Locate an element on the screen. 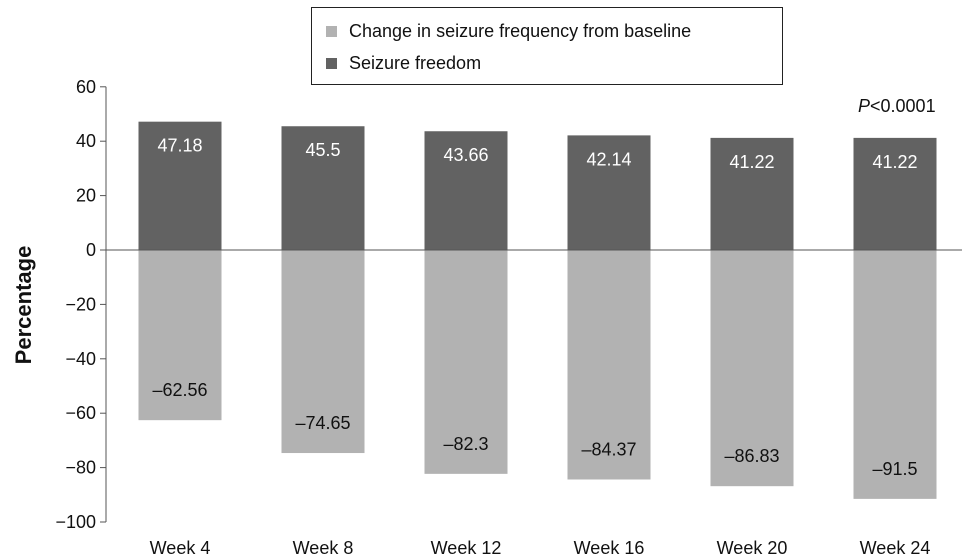 The image size is (965, 560). legend-swatch-change is located at coordinates (331, 31).